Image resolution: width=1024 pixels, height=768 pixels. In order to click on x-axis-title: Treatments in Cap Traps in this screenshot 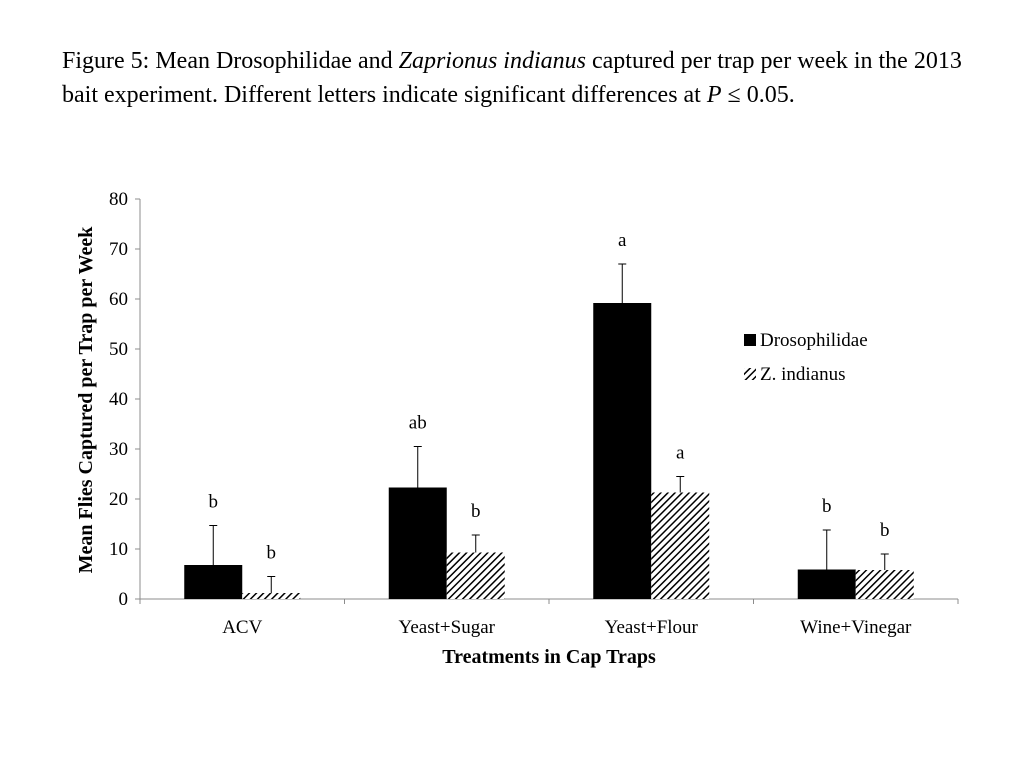, I will do `click(549, 657)`.